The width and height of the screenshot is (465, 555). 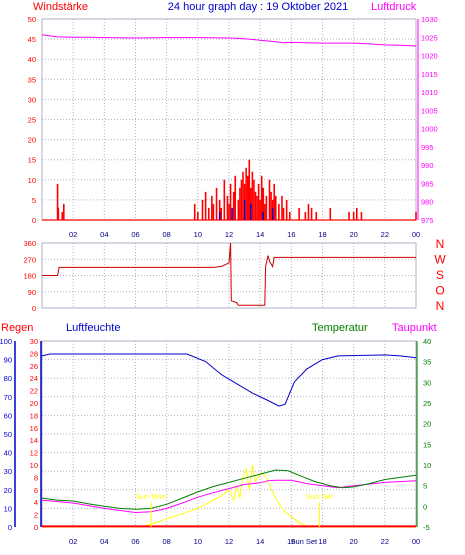 I want to click on temperature-tick-label: 25, so click(x=427, y=403).